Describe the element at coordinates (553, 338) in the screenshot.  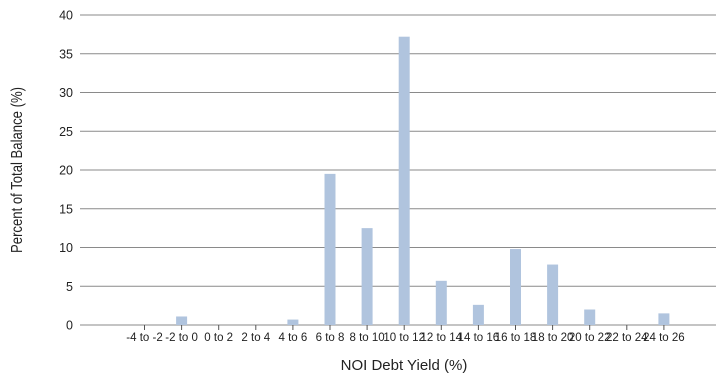
I see `x-tick-label: 18 to 20` at that location.